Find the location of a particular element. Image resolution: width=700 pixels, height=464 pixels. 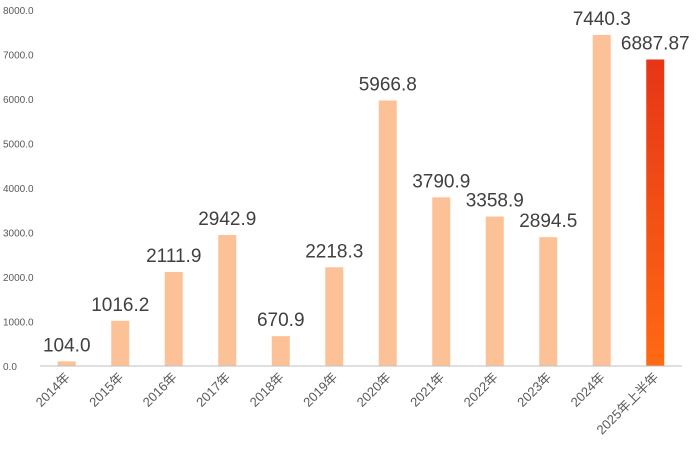

y-tick-label: 3000.0 is located at coordinates (18, 234).